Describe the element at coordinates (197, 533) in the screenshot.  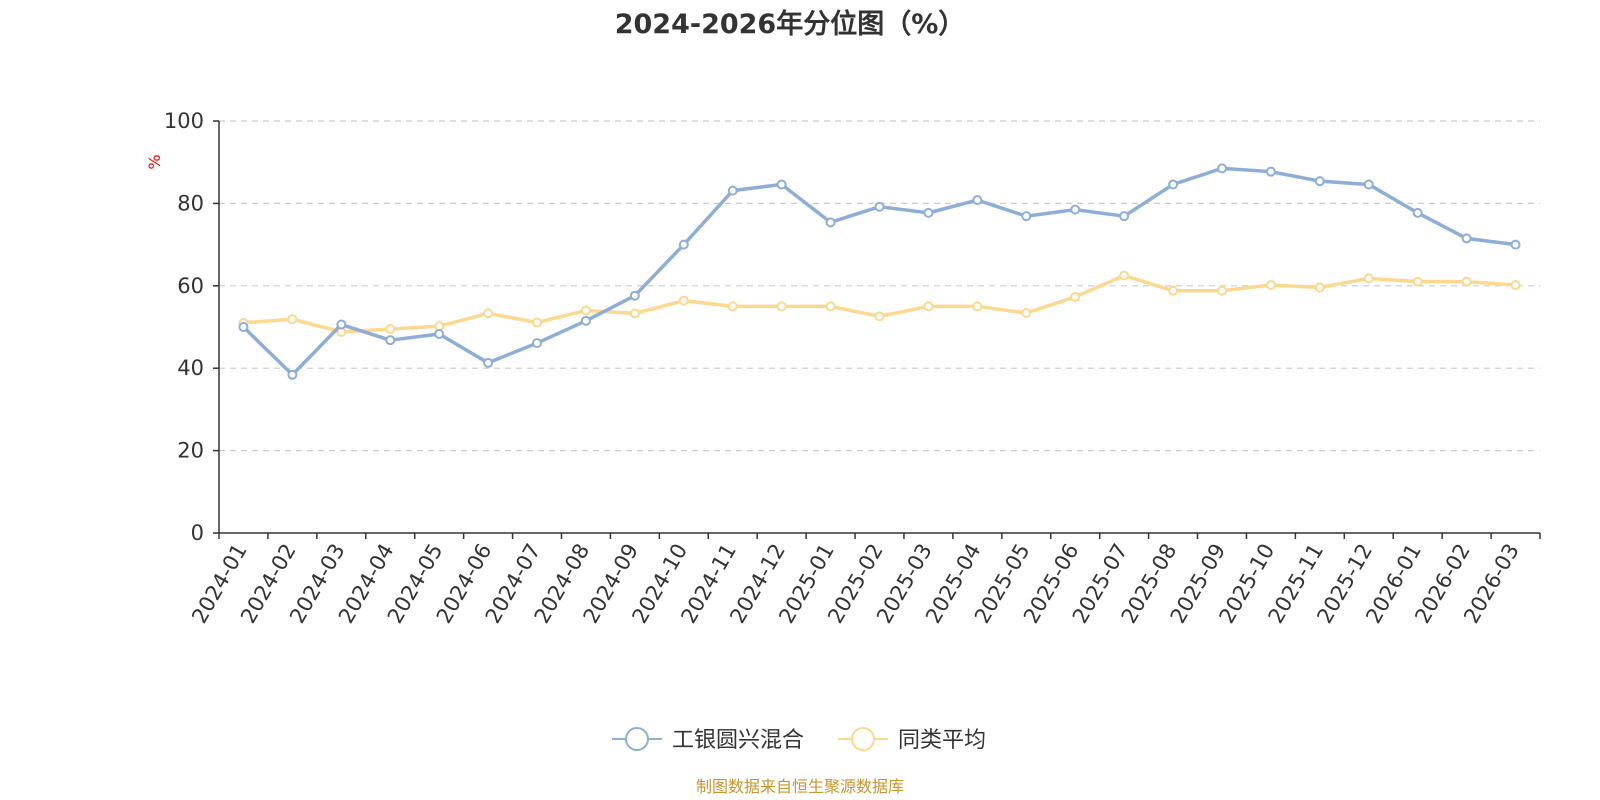
I see `y-tick-label: 0` at that location.